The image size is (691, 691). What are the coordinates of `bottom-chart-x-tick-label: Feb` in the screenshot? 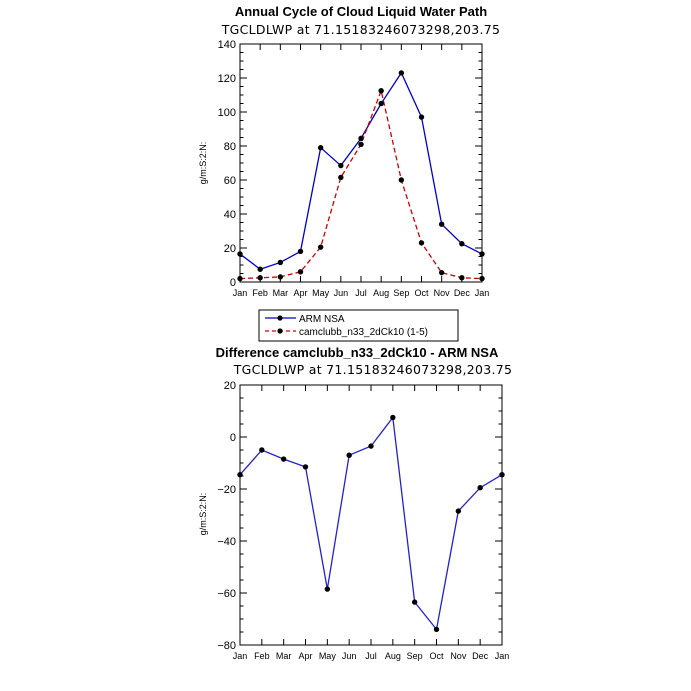 It's located at (262, 656).